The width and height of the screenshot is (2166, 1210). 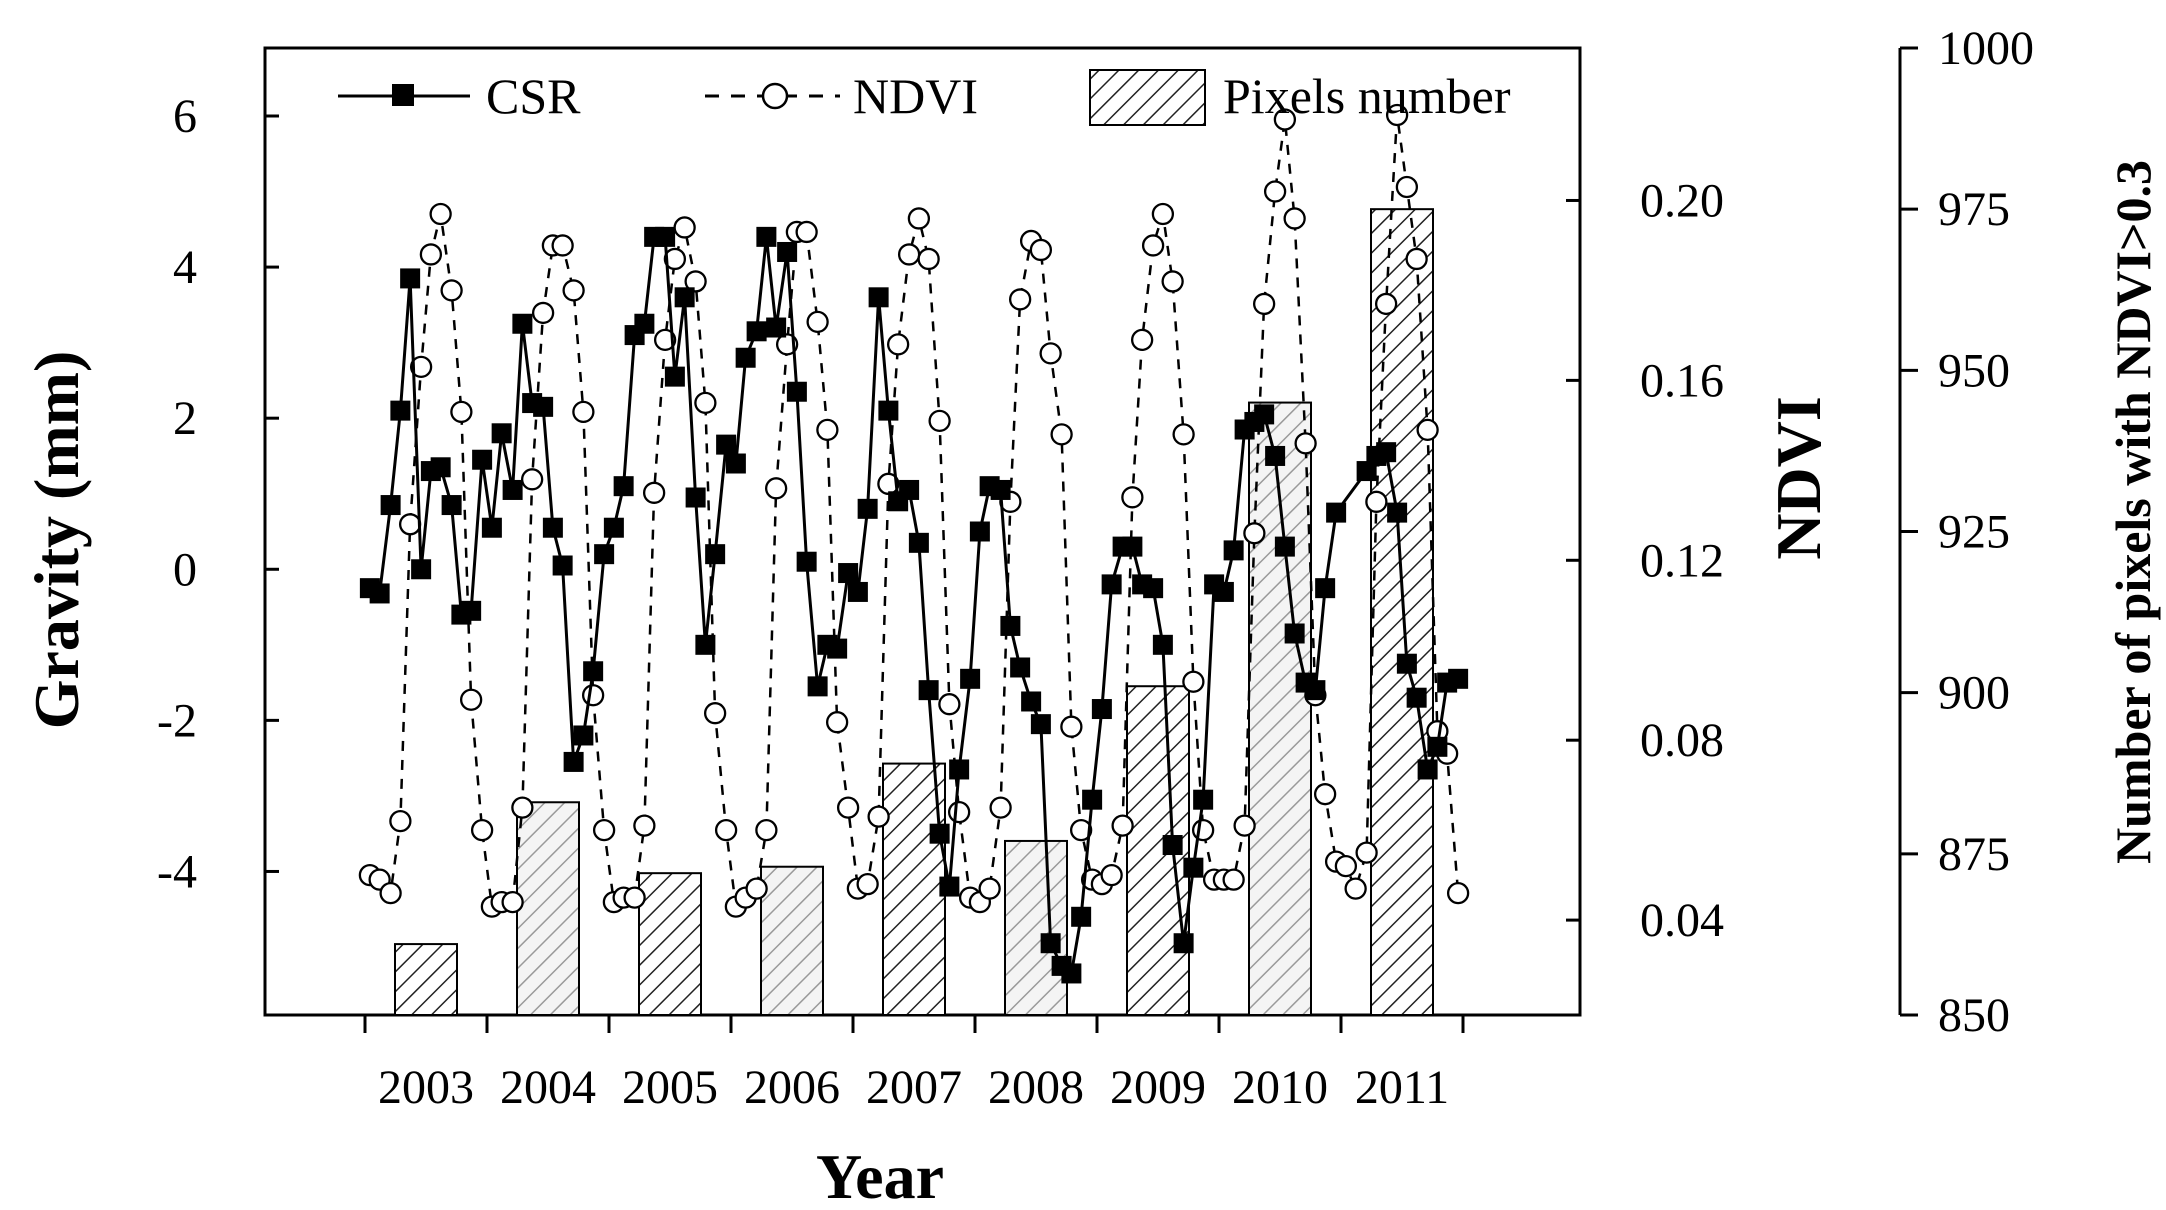 I want to click on legend-pixels-swatch, so click(x=1147, y=97).